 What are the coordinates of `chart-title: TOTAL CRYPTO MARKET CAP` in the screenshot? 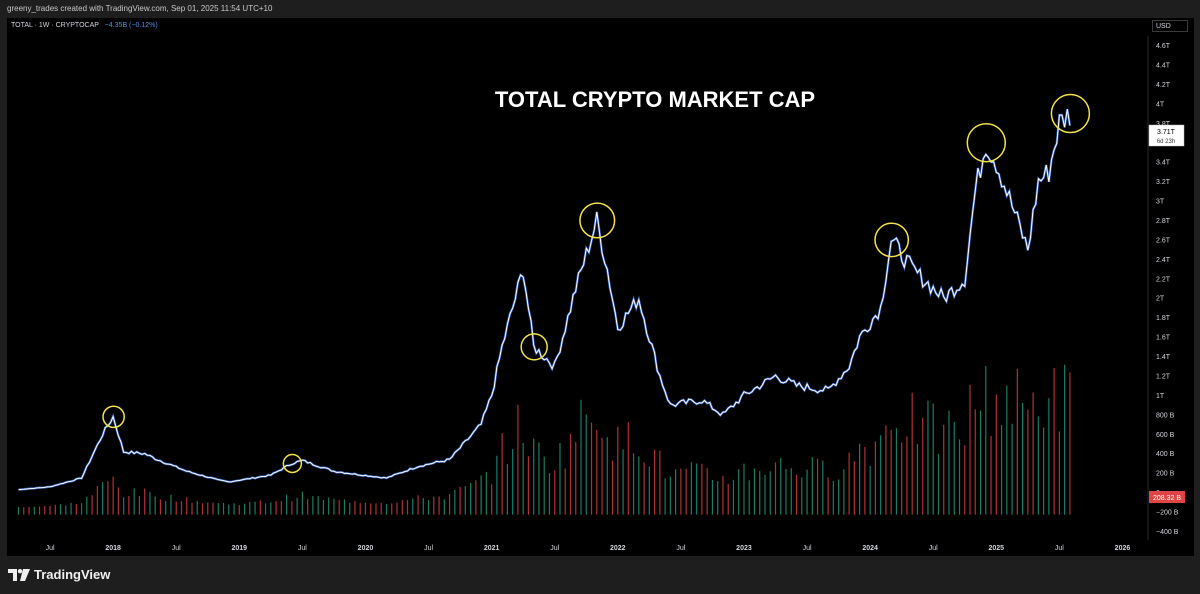 It's located at (655, 99).